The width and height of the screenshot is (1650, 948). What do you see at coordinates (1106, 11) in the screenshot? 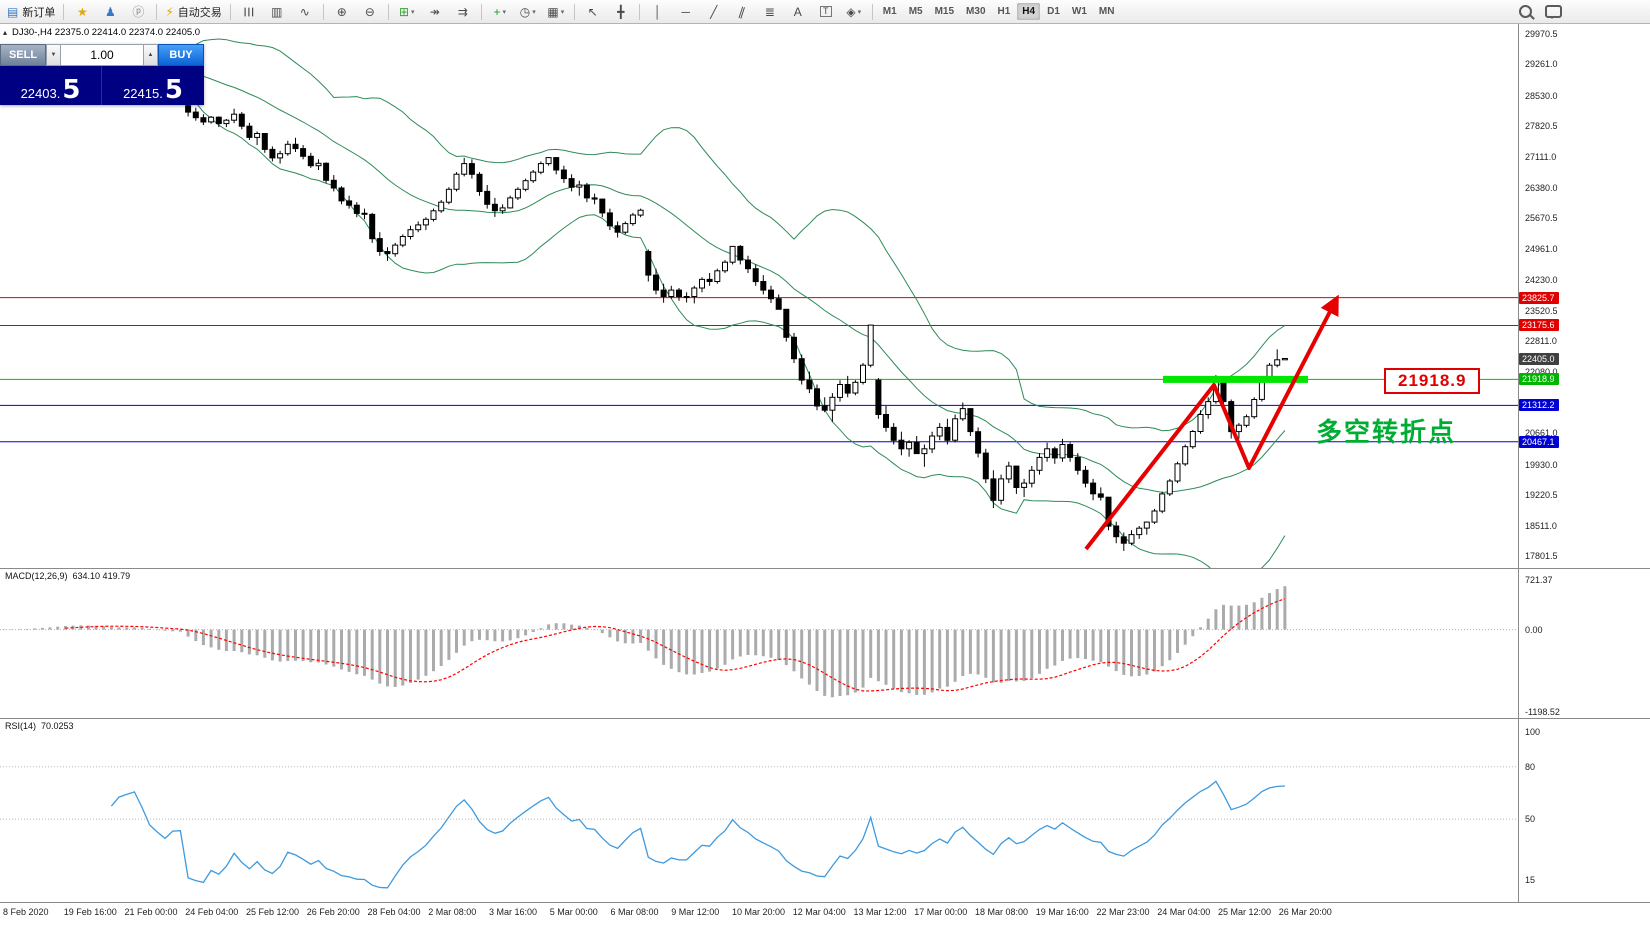
I see `timeframe-mn-button: MN` at bounding box center [1106, 11].